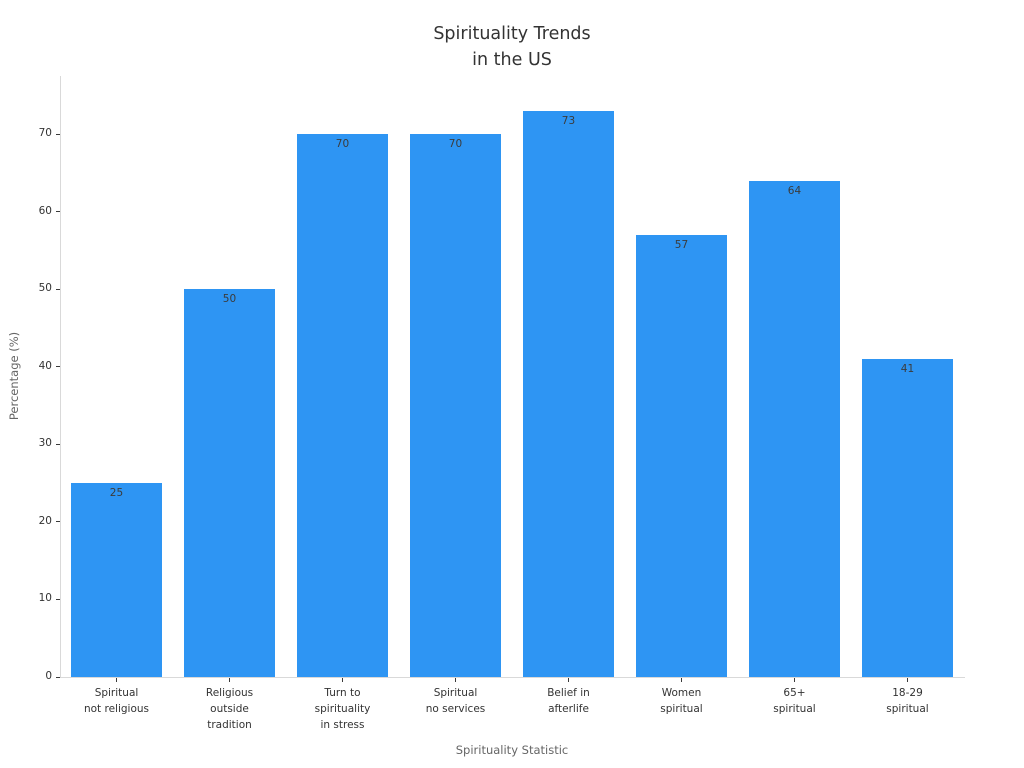  What do you see at coordinates (229, 299) in the screenshot?
I see `bar-value-label: 50` at bounding box center [229, 299].